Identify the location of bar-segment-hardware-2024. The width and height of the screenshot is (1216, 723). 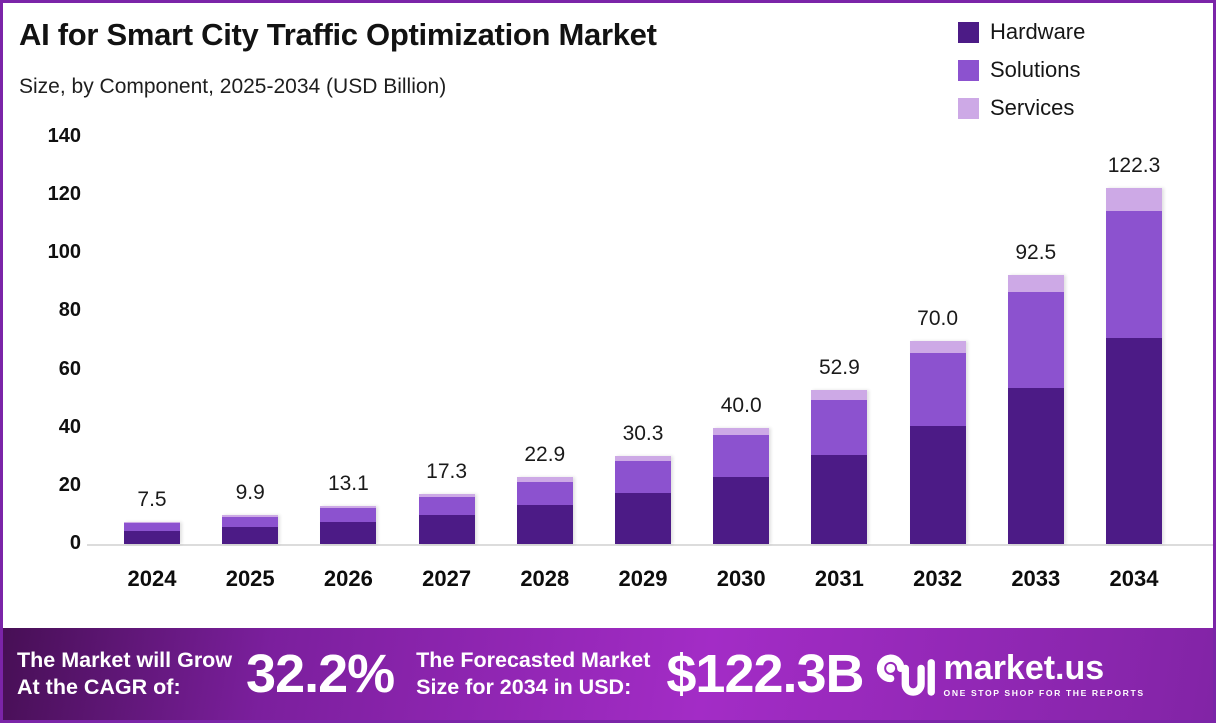
(152, 537).